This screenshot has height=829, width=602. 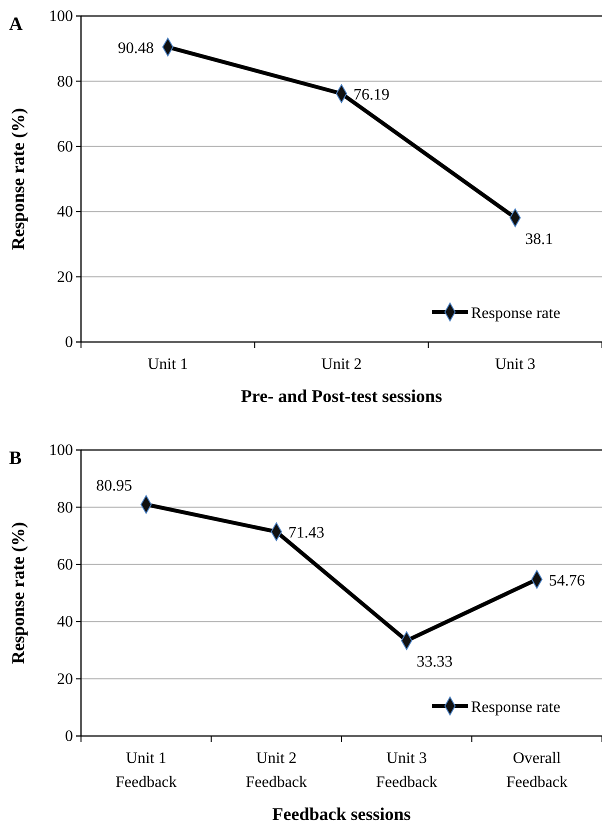 I want to click on data-label: 90.48, so click(x=136, y=49).